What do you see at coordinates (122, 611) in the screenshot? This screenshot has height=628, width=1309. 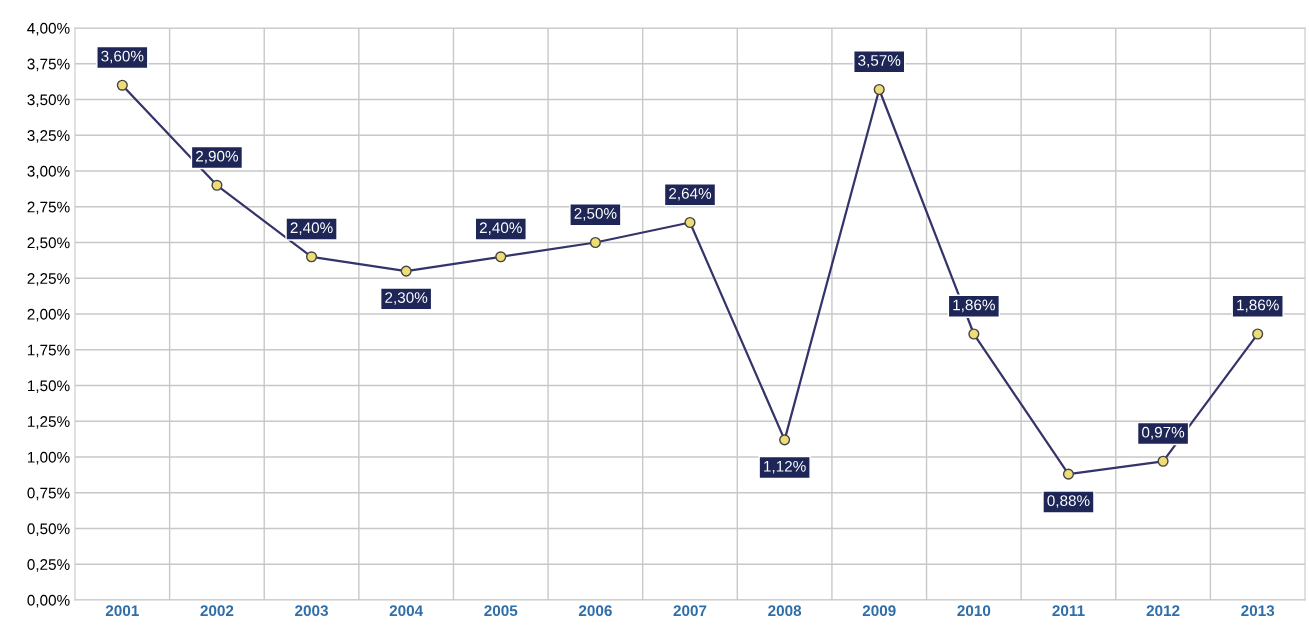 I see `x-tick-label: 2001` at bounding box center [122, 611].